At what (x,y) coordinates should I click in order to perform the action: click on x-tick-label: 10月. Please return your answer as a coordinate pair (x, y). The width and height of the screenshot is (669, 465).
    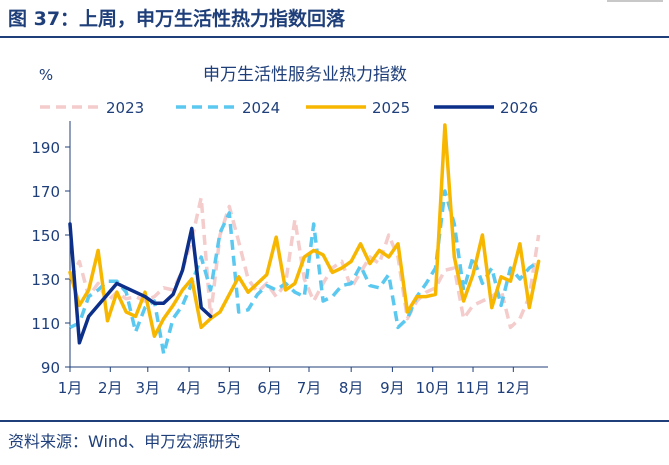
    Looking at the image, I should click on (433, 388).